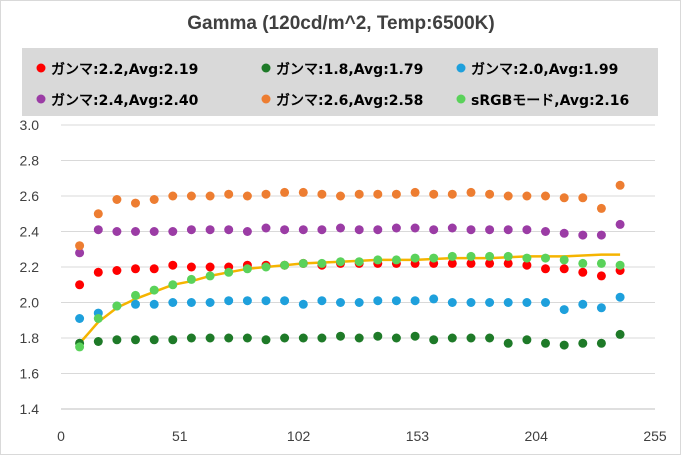  I want to click on legend-label: sRGBモード,Avg:2.16, so click(550, 101).